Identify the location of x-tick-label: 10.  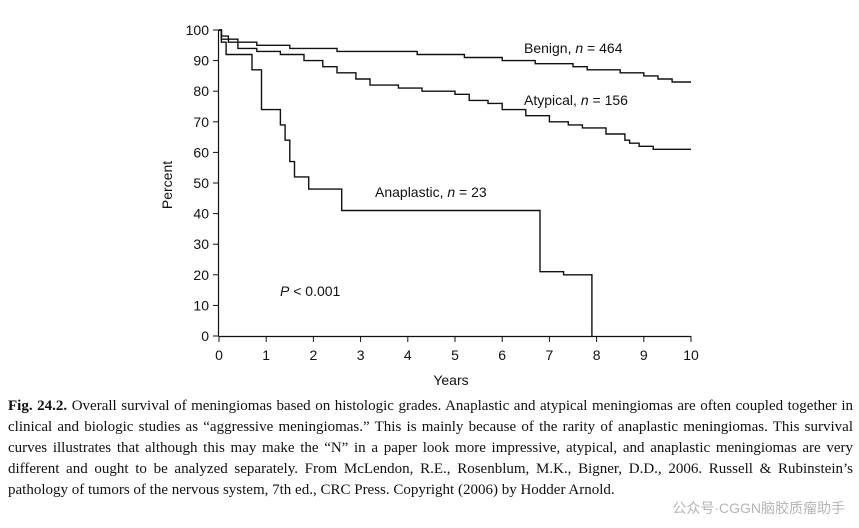
(691, 355).